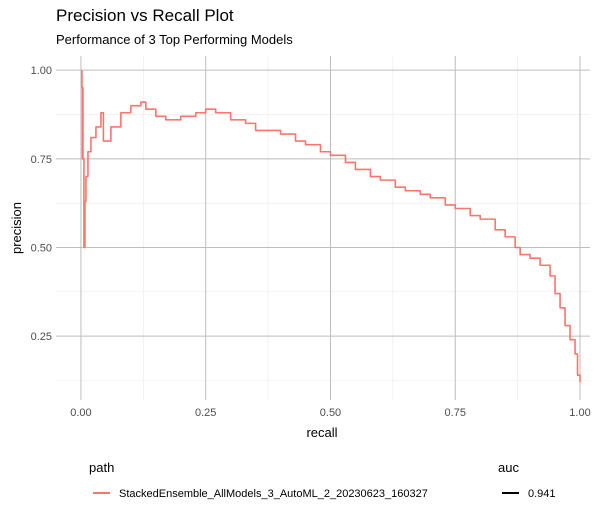 This screenshot has width=600, height=519. I want to click on x-tick-label: 0.00, so click(80, 413).